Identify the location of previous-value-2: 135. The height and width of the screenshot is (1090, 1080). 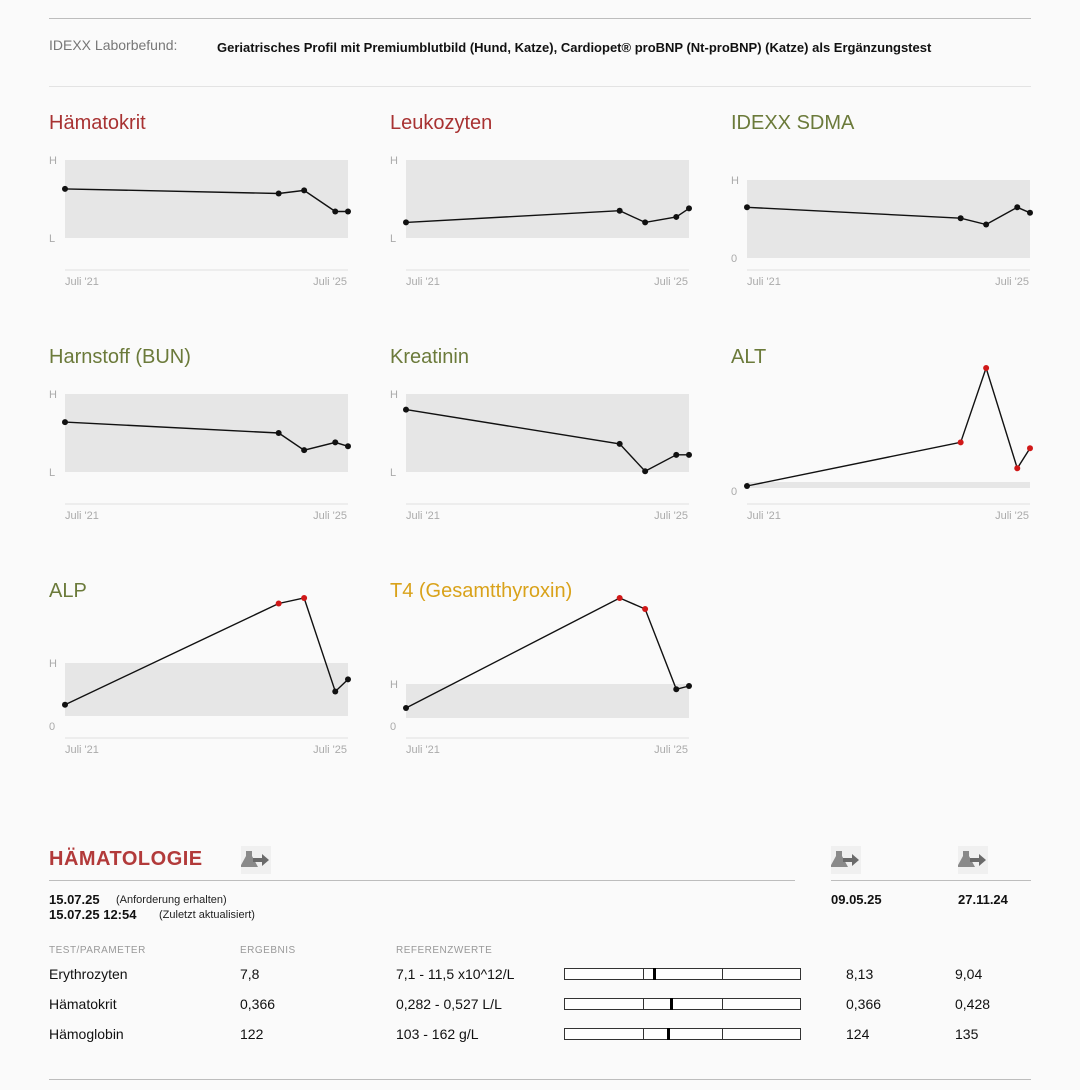
(967, 1034).